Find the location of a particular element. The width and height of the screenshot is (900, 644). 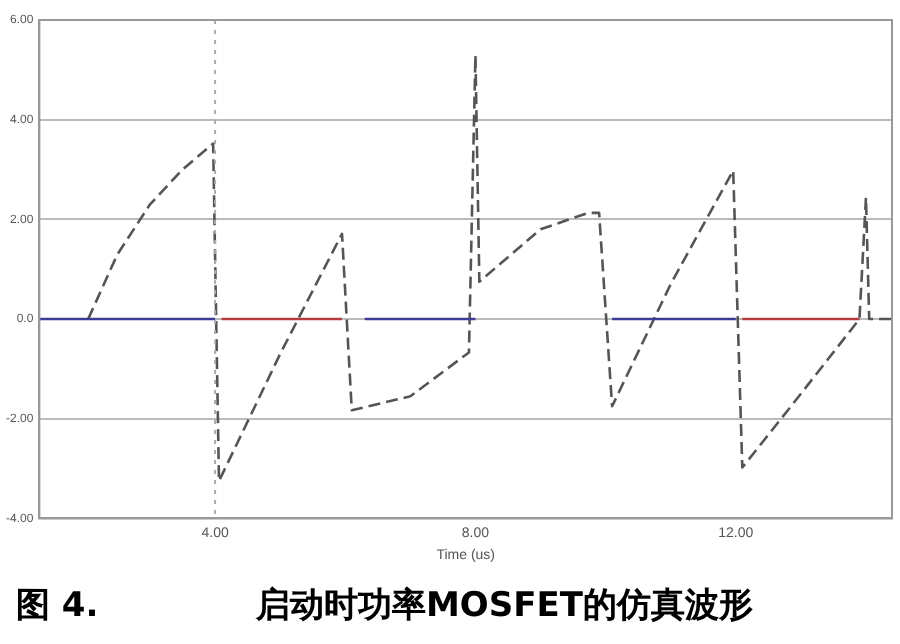

text: 图 4. is located at coordinates (58, 605).